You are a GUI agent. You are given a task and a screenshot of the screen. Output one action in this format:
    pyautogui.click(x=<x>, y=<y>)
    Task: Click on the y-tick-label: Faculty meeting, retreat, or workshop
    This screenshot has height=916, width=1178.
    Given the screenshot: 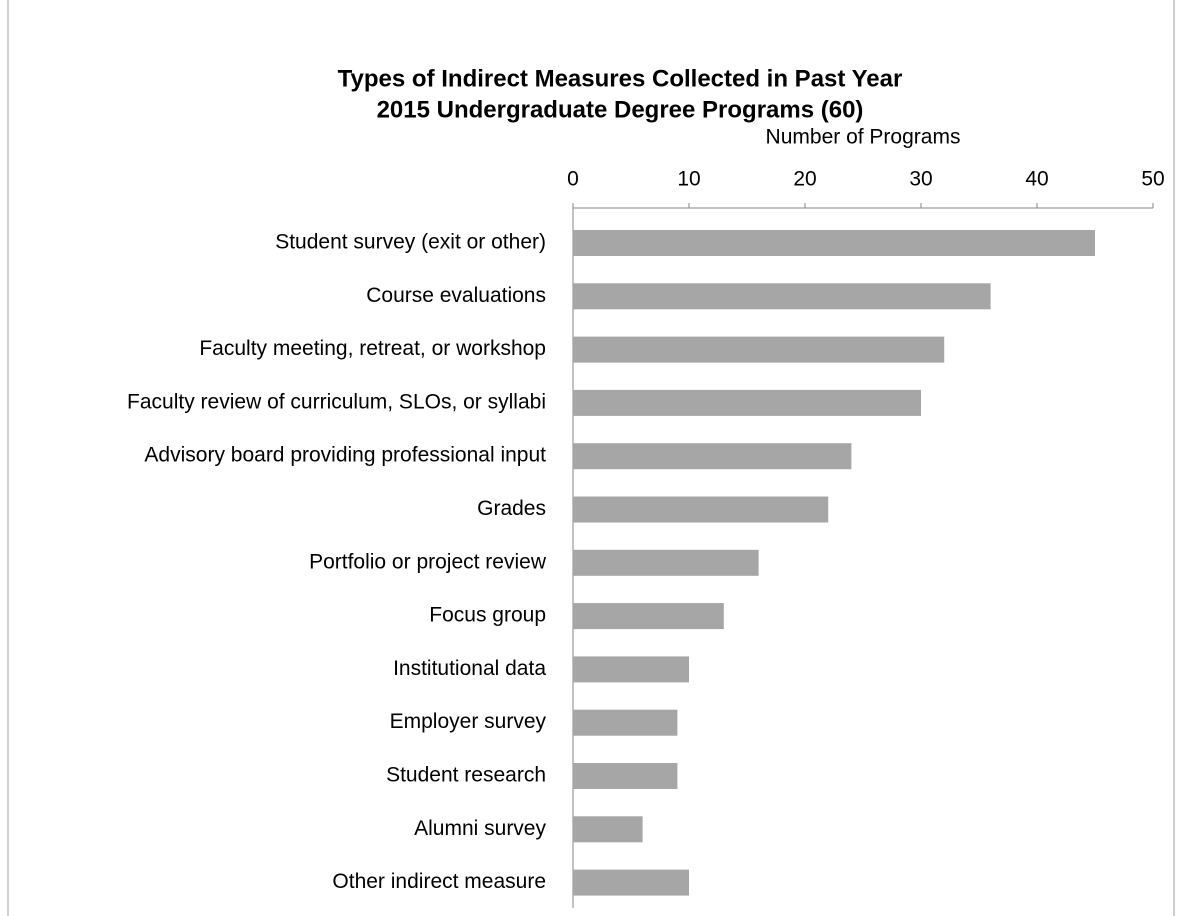 What is the action you would take?
    pyautogui.click(x=372, y=348)
    